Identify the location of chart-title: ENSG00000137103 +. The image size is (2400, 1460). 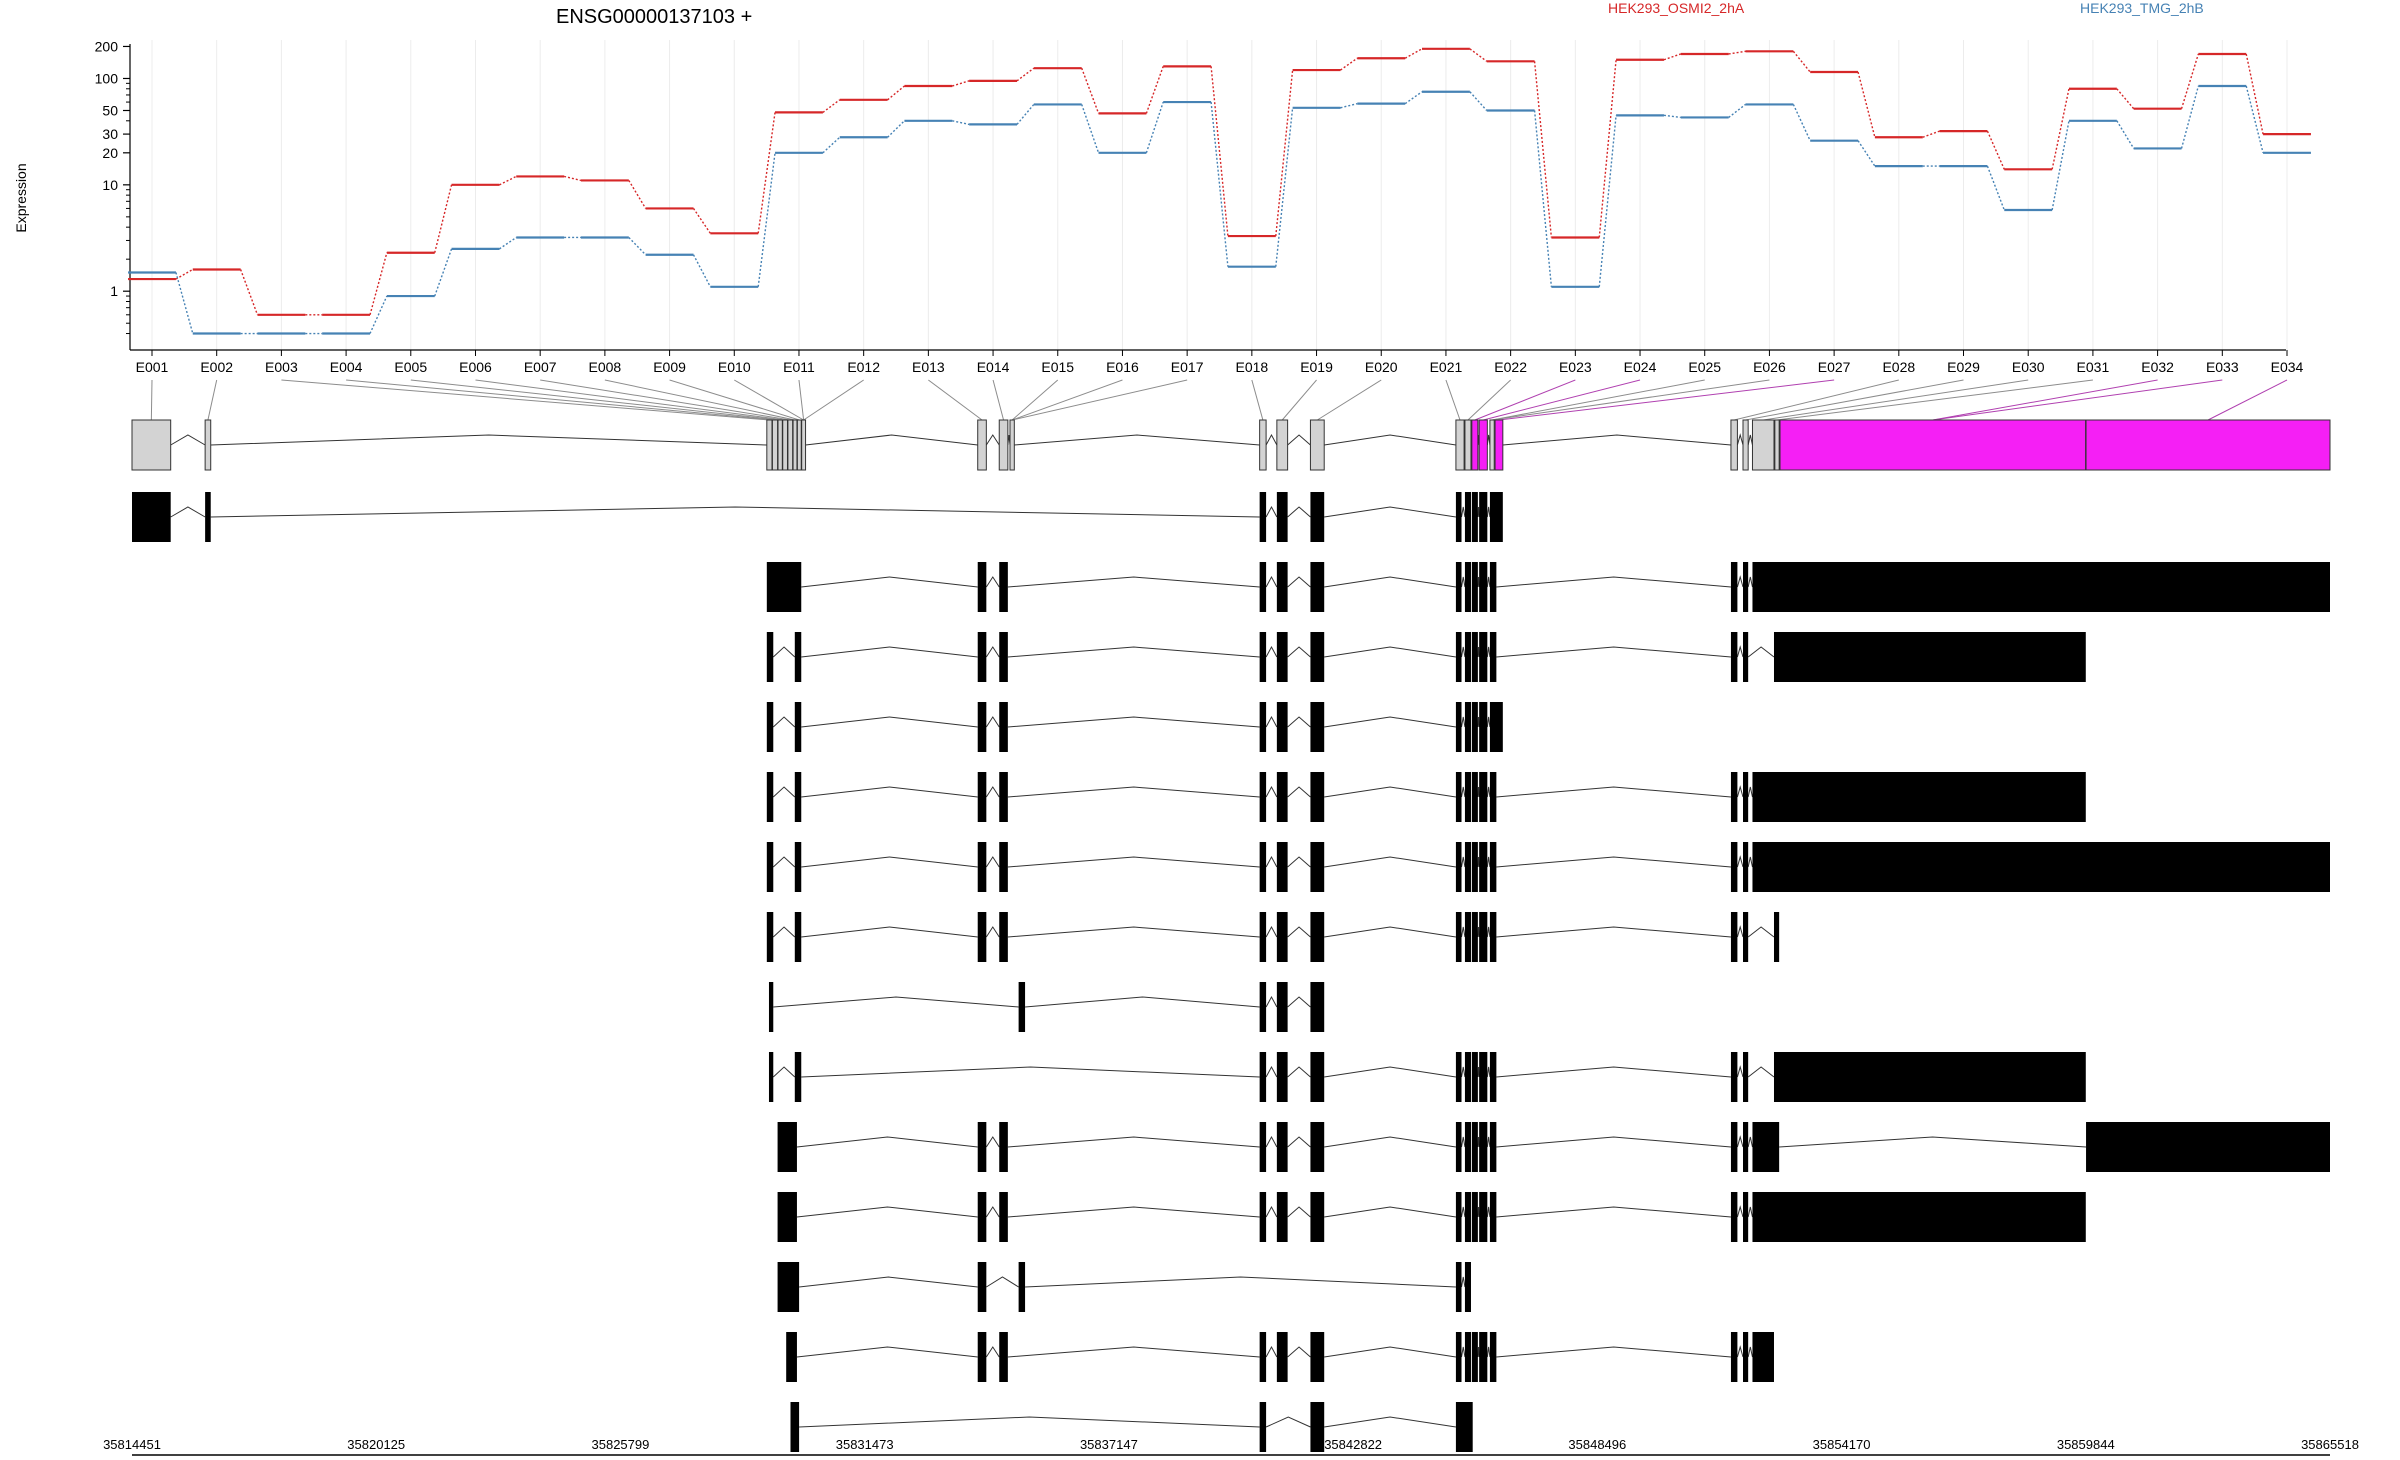
(654, 17).